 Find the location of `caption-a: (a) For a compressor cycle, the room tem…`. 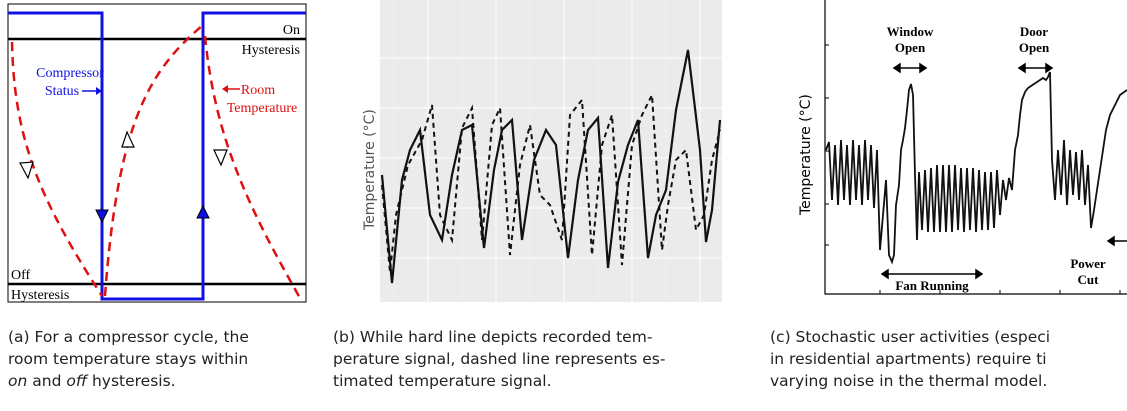

caption-a: (a) For a compressor cycle, the room tem… is located at coordinates (128, 359).